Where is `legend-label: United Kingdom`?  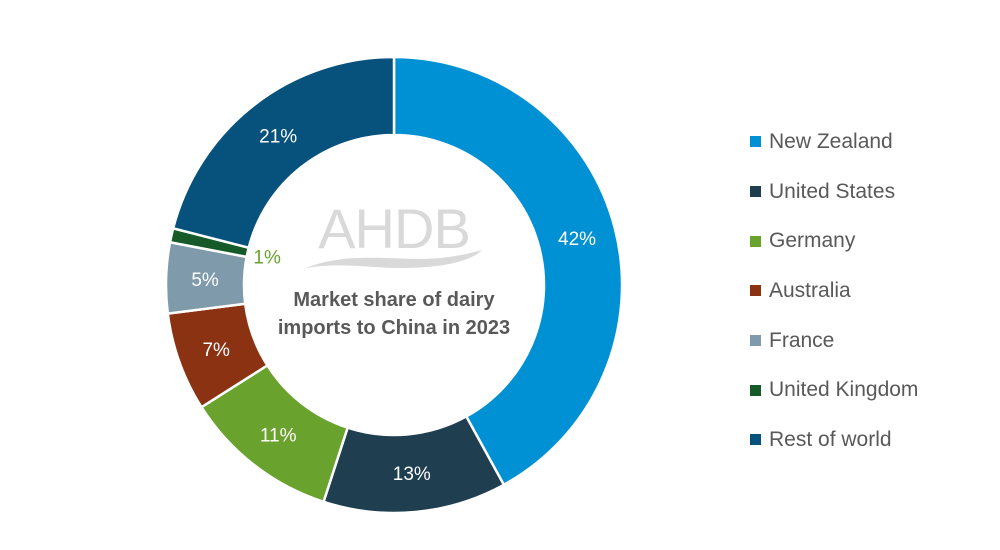
legend-label: United Kingdom is located at coordinates (844, 390).